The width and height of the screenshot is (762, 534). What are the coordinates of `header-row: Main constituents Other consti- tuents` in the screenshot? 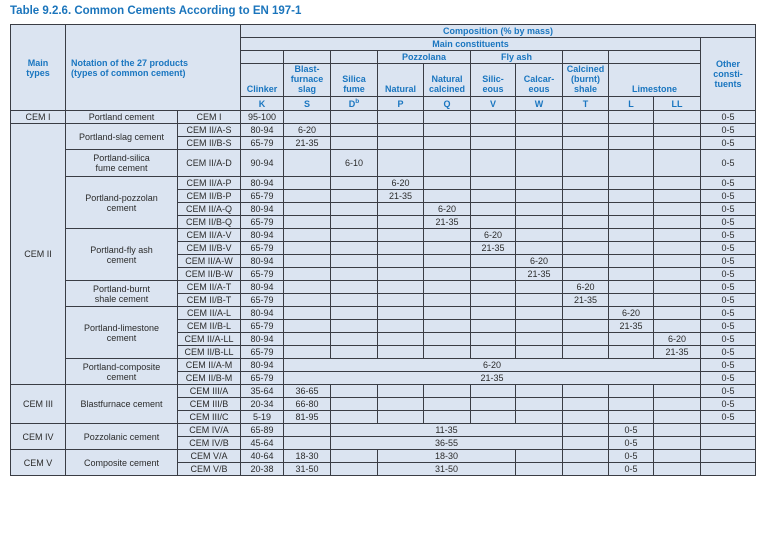 It's located at (384, 74).